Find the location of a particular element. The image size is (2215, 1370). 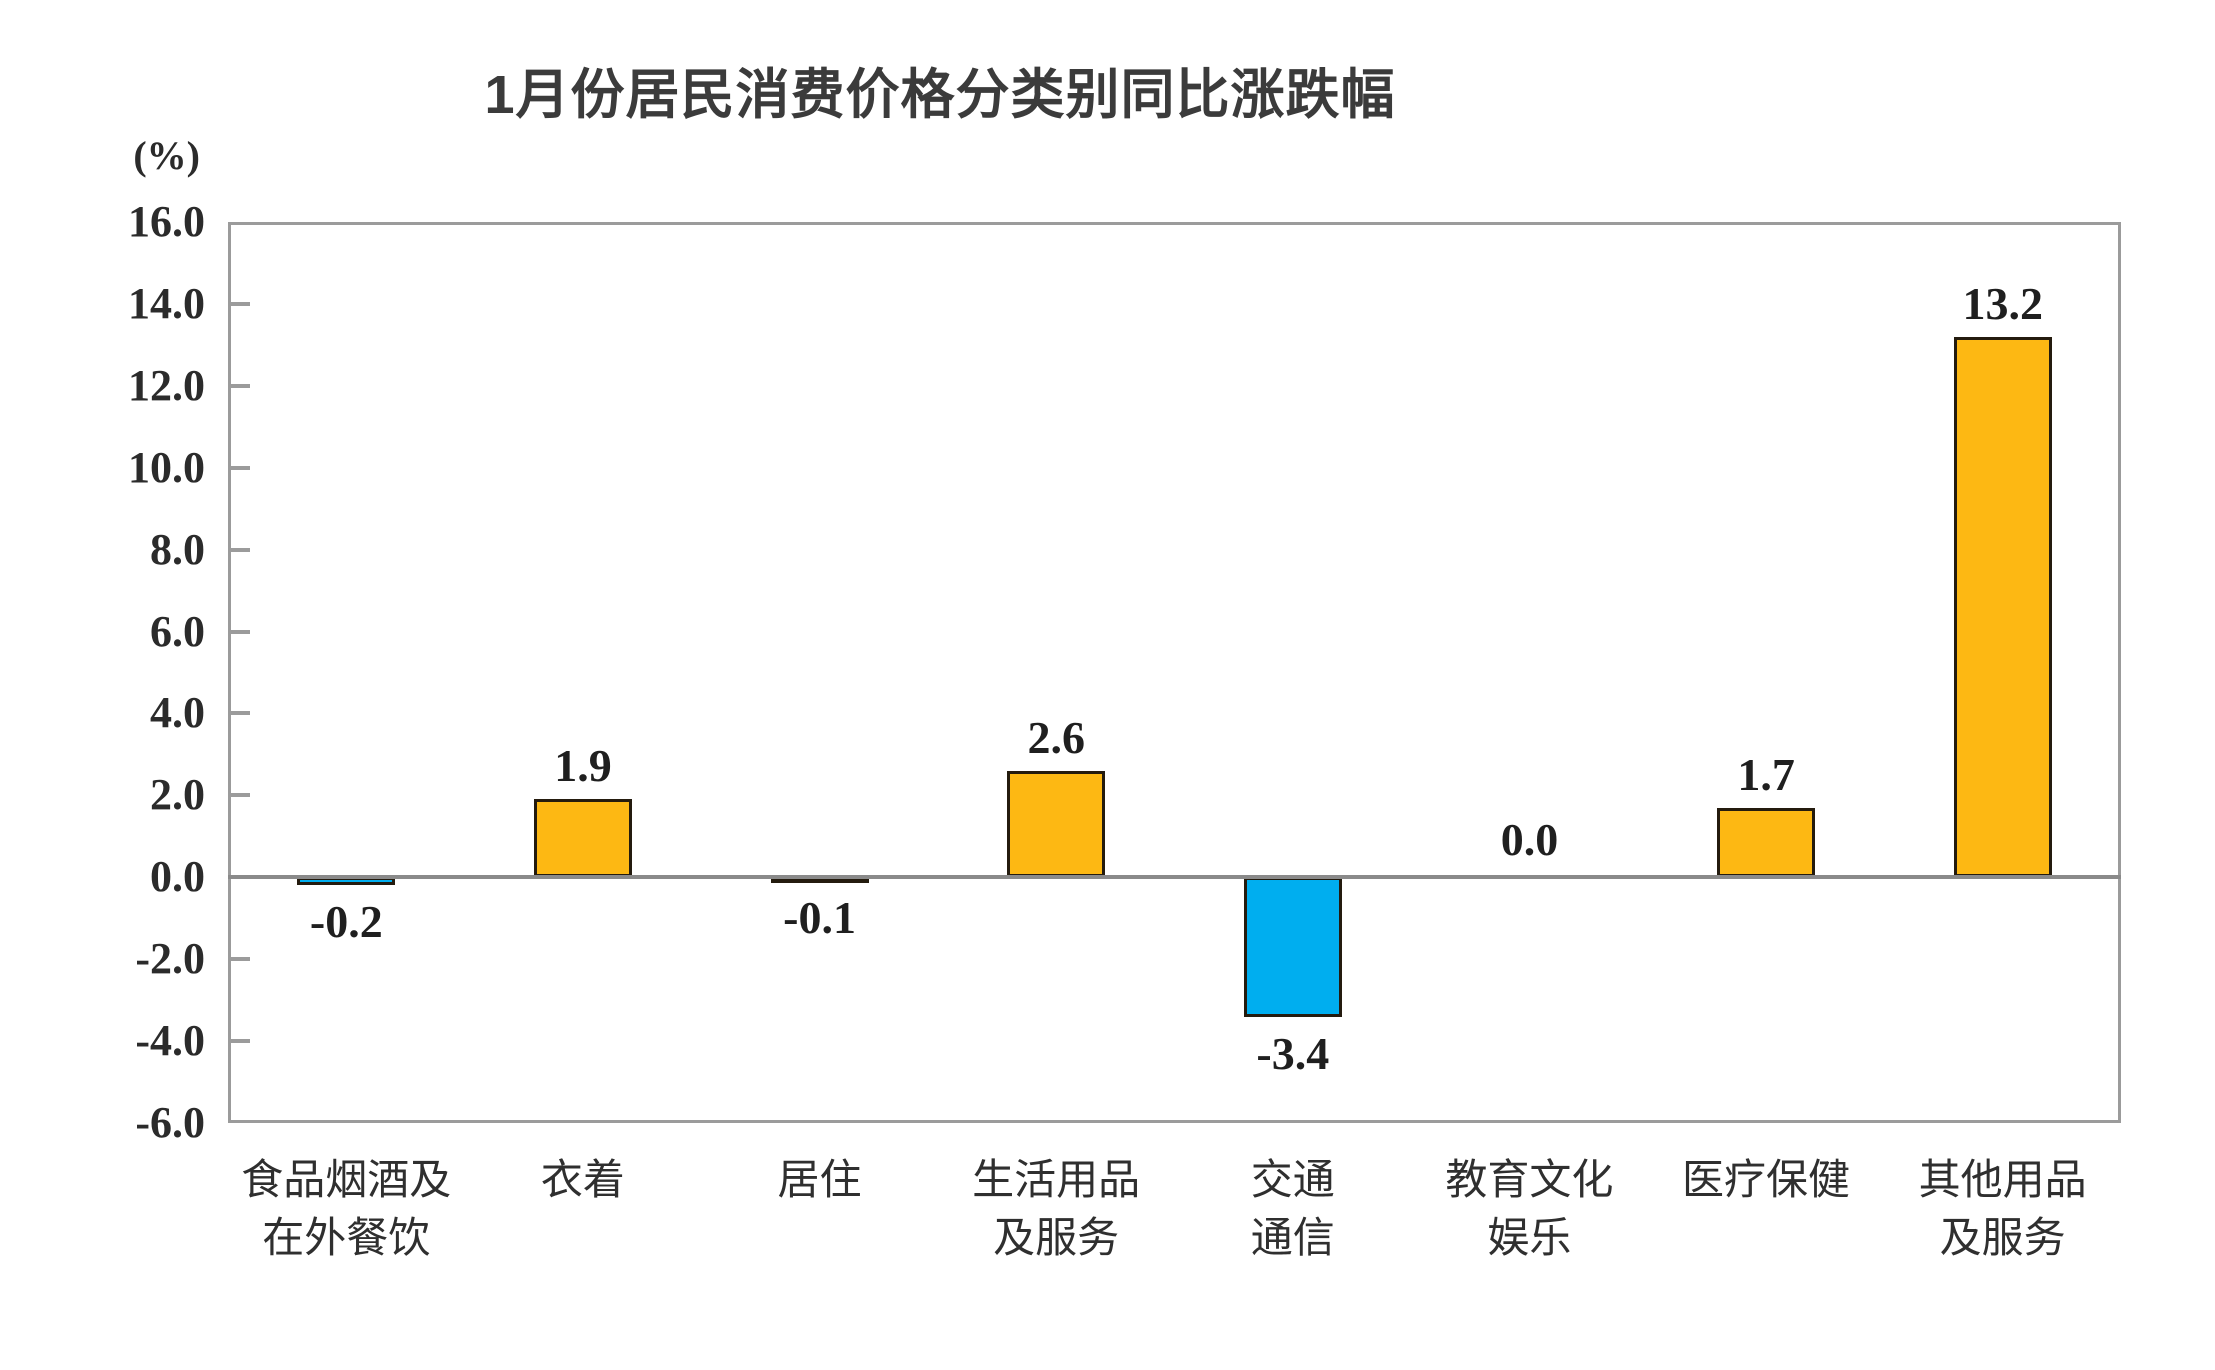

y-tick-label: 14.0 is located at coordinates (166, 303).